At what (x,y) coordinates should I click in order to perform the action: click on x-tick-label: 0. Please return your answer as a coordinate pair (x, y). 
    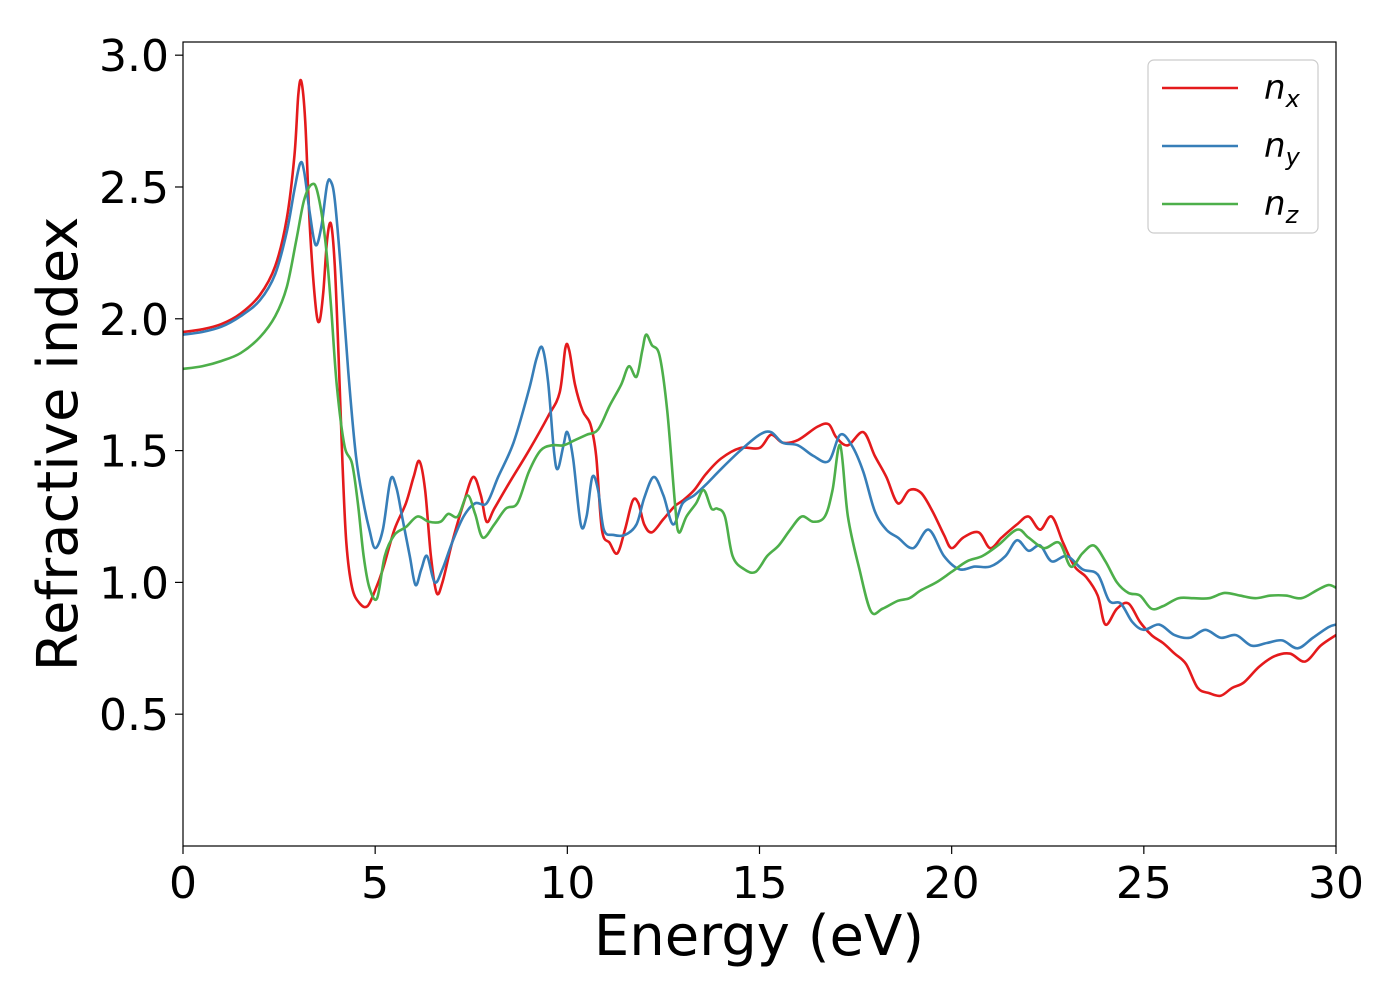
    Looking at the image, I should click on (183, 883).